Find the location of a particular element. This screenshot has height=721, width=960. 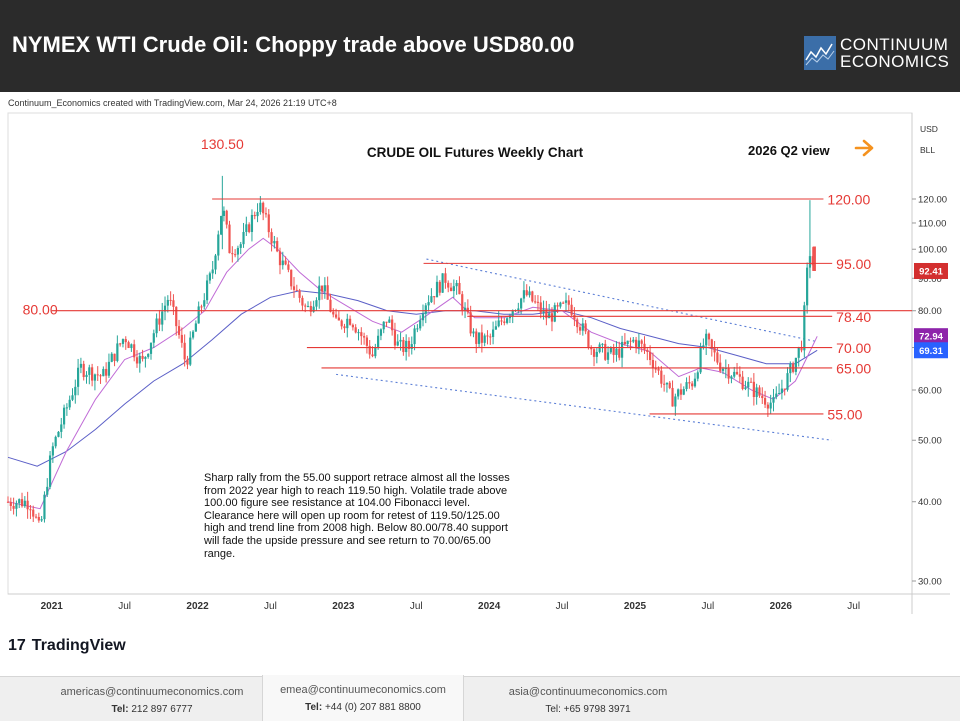

currency-label: USD is located at coordinates (929, 129).